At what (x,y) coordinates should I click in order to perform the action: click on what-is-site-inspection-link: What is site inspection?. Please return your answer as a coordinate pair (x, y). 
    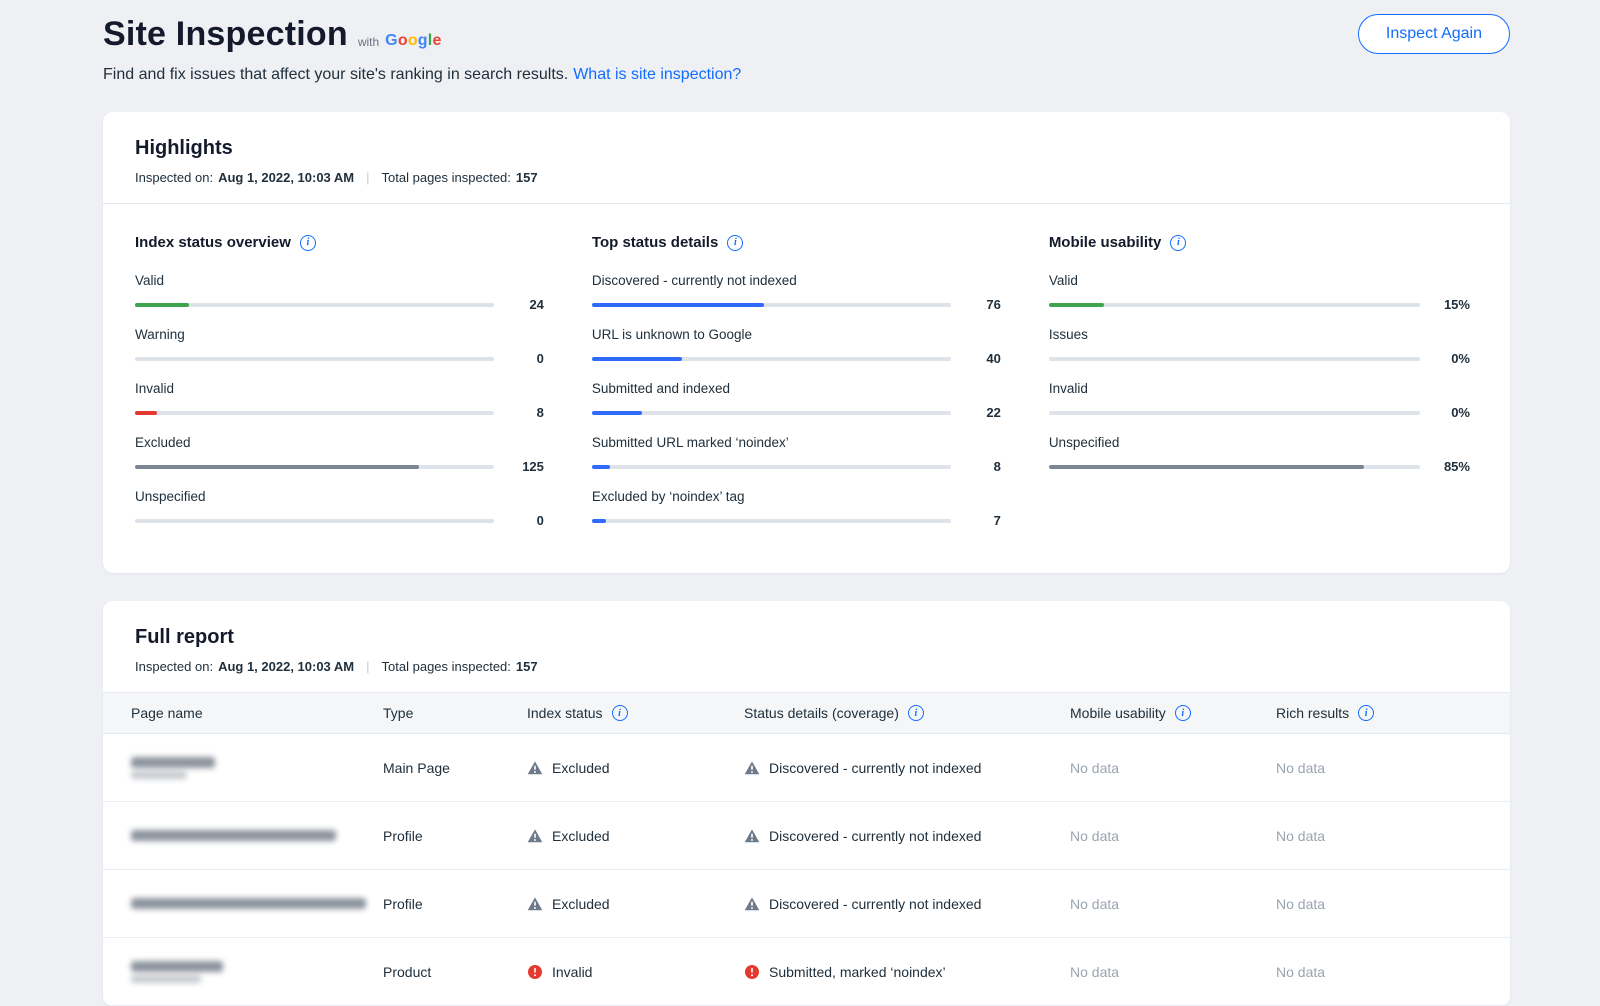
    Looking at the image, I should click on (657, 74).